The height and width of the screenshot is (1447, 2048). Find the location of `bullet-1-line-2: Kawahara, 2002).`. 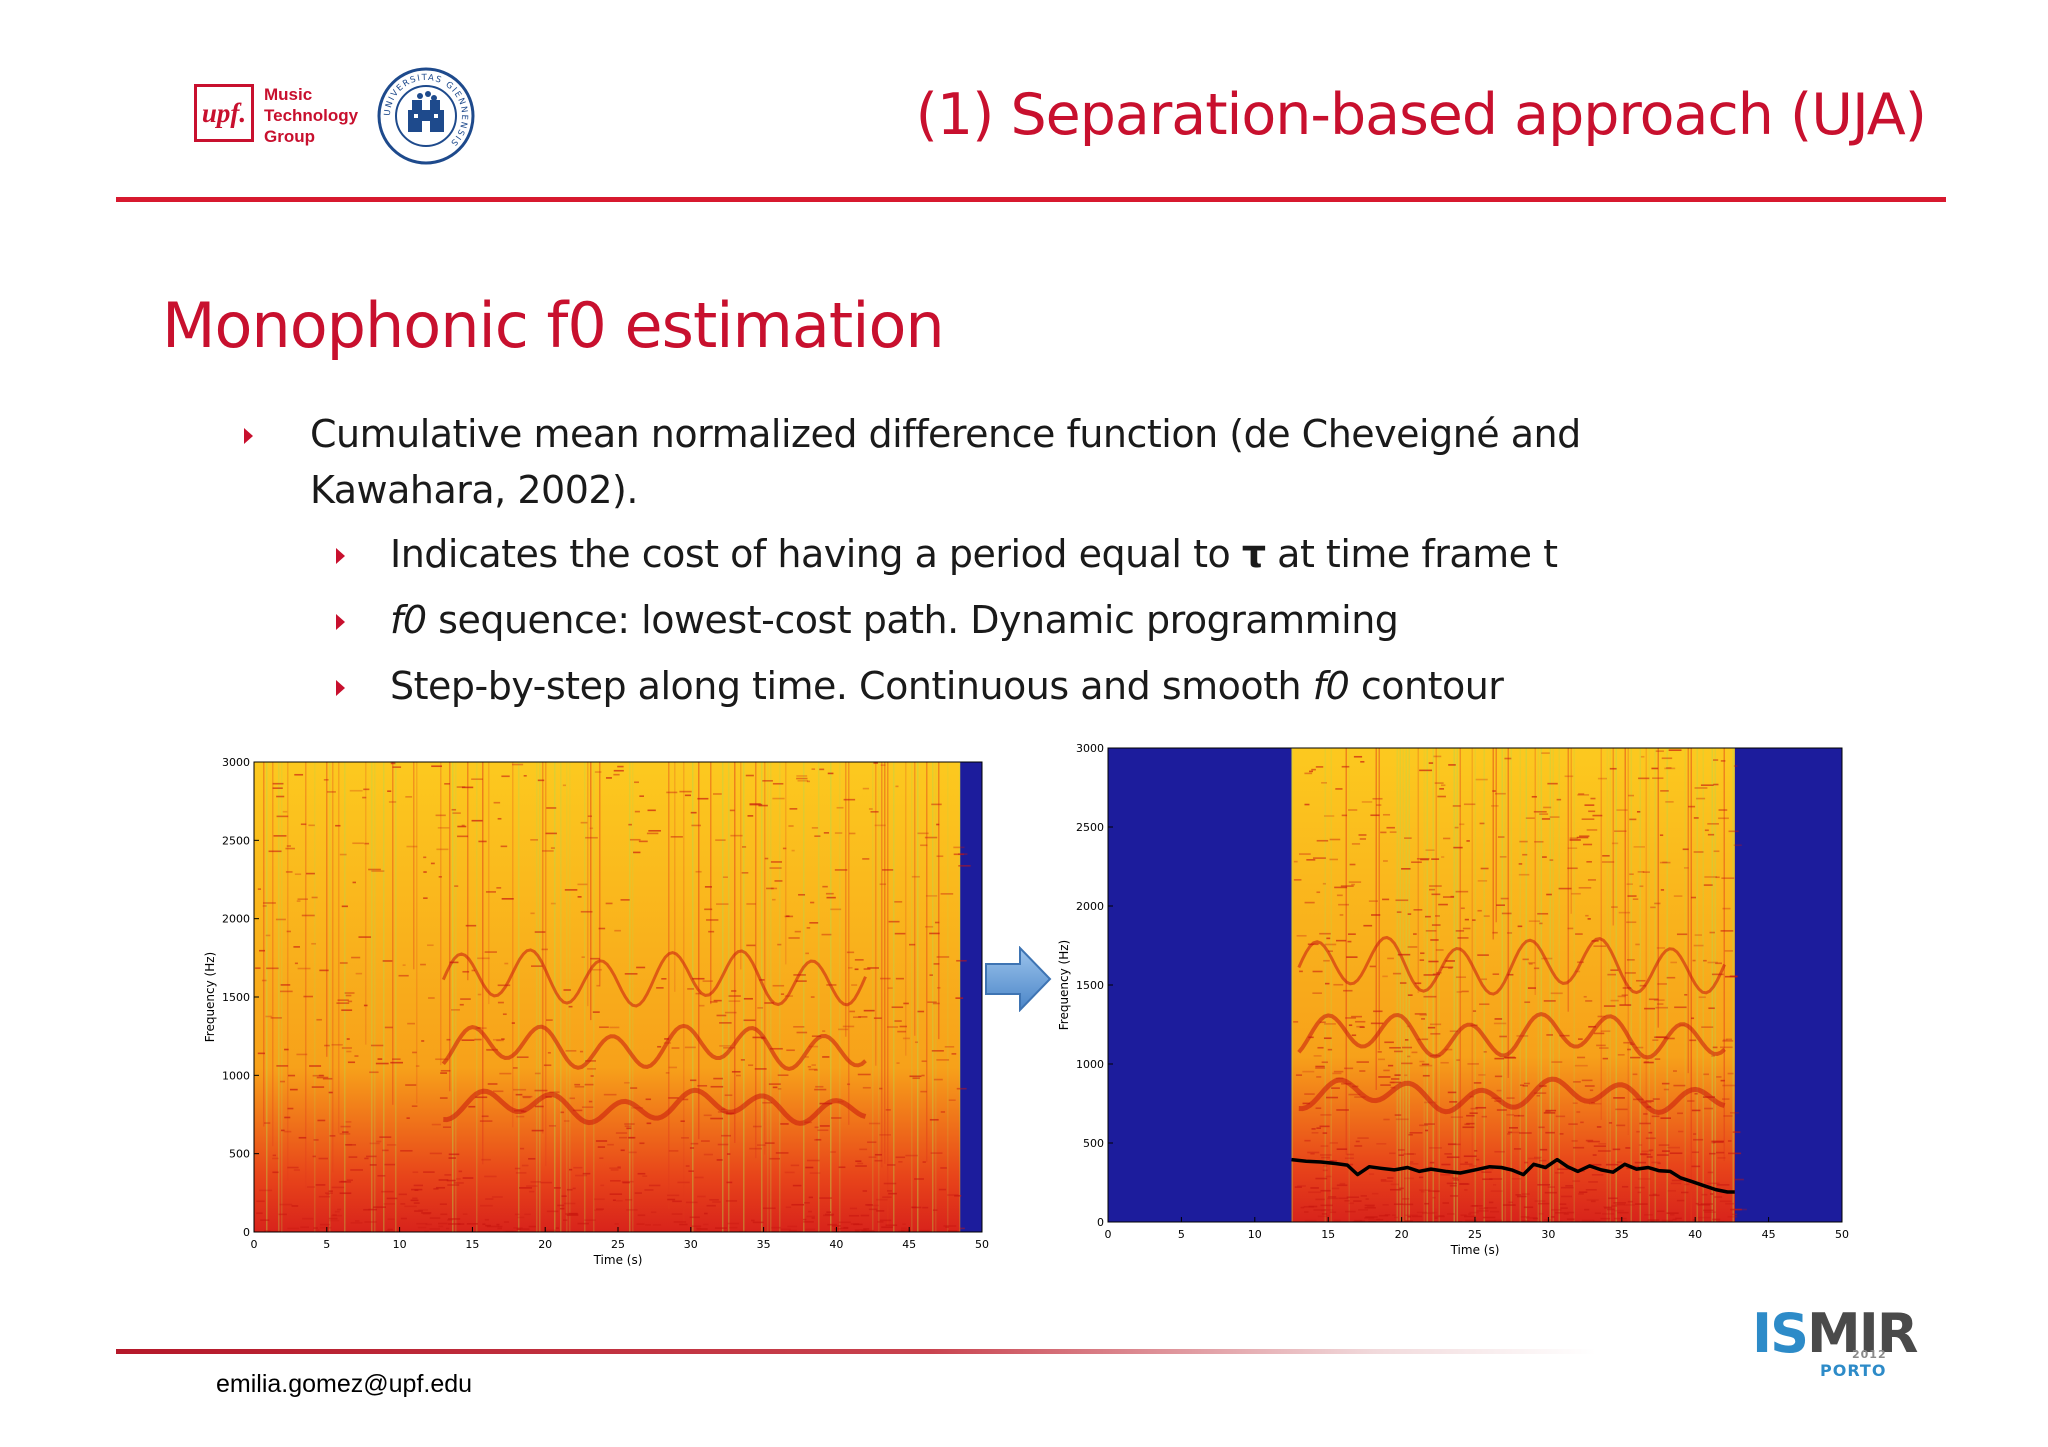

bullet-1-line-2: Kawahara, 2002). is located at coordinates (474, 490).